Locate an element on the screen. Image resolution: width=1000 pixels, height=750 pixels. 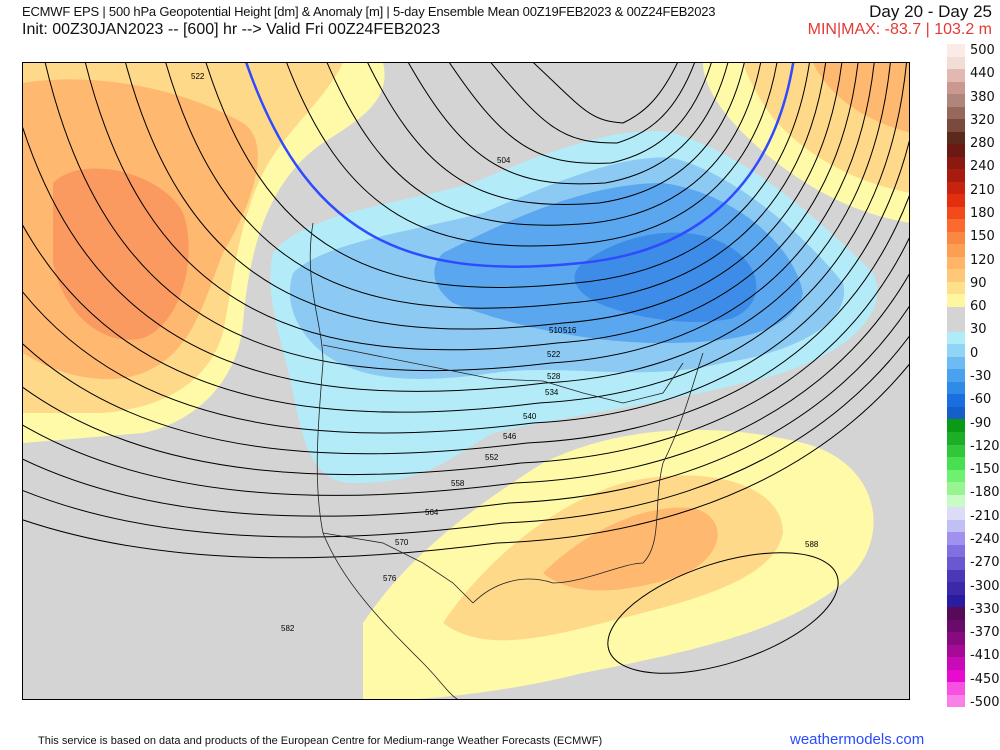
us-canada-border is located at coordinates (503, 374).